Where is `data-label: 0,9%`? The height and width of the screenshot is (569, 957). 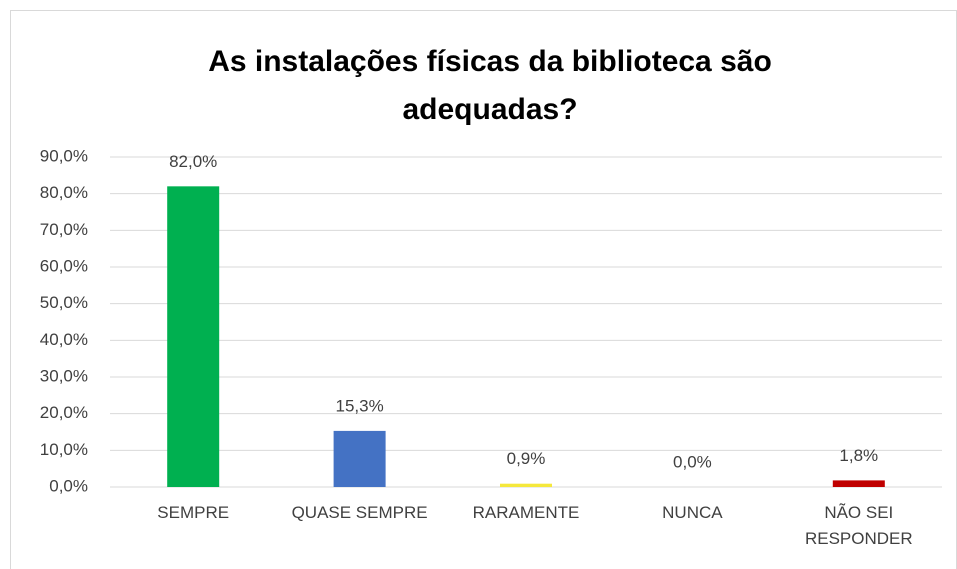 data-label: 0,9% is located at coordinates (526, 458).